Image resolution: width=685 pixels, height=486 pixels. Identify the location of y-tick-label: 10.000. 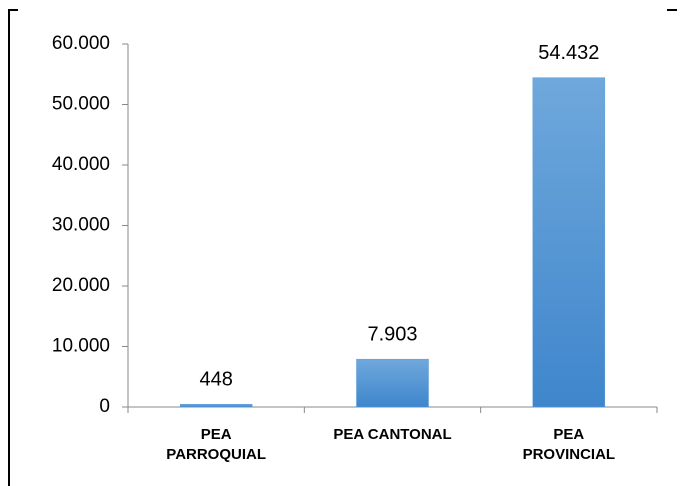
(81, 346).